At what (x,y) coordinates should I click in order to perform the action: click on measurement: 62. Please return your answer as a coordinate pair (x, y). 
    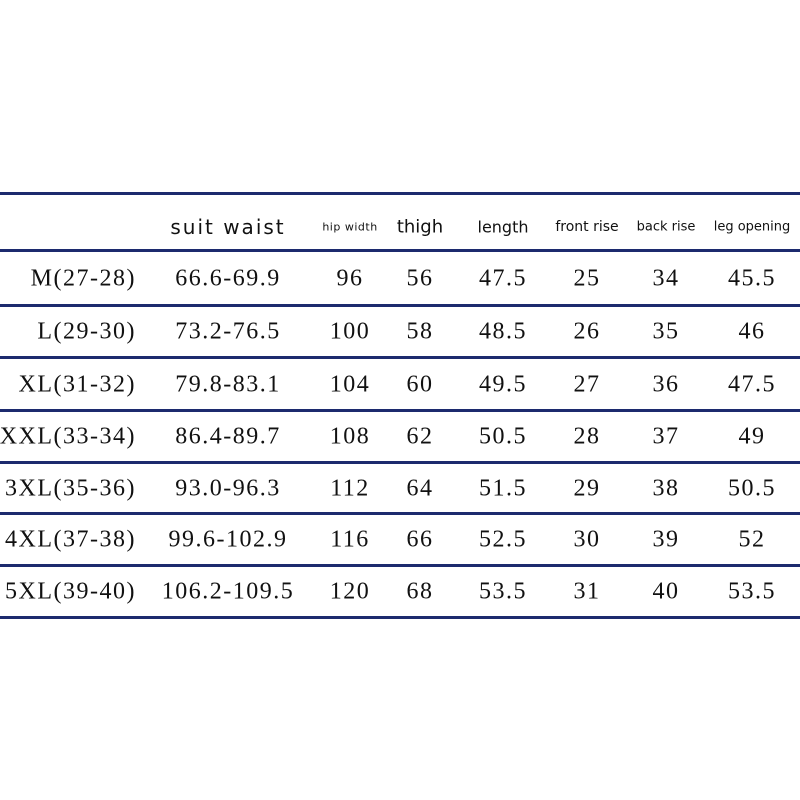
    Looking at the image, I should click on (420, 436).